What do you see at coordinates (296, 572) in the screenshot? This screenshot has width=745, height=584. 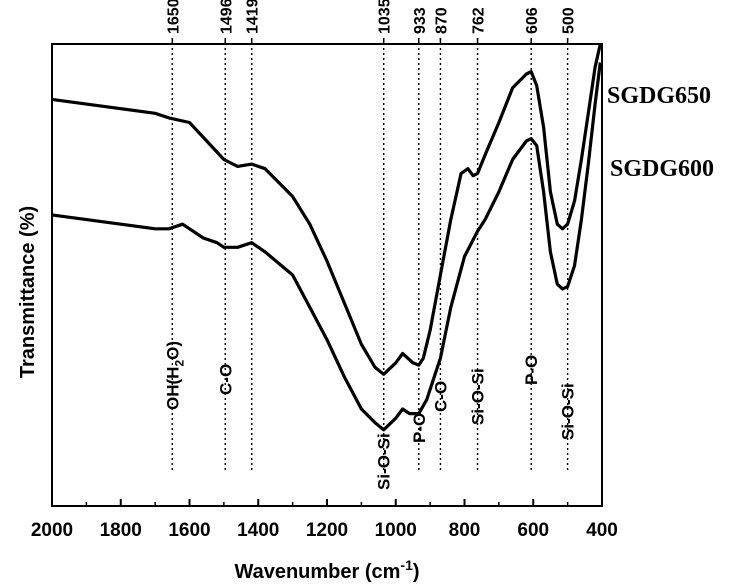 I see `x-axis-title-main: Wavenumber` at bounding box center [296, 572].